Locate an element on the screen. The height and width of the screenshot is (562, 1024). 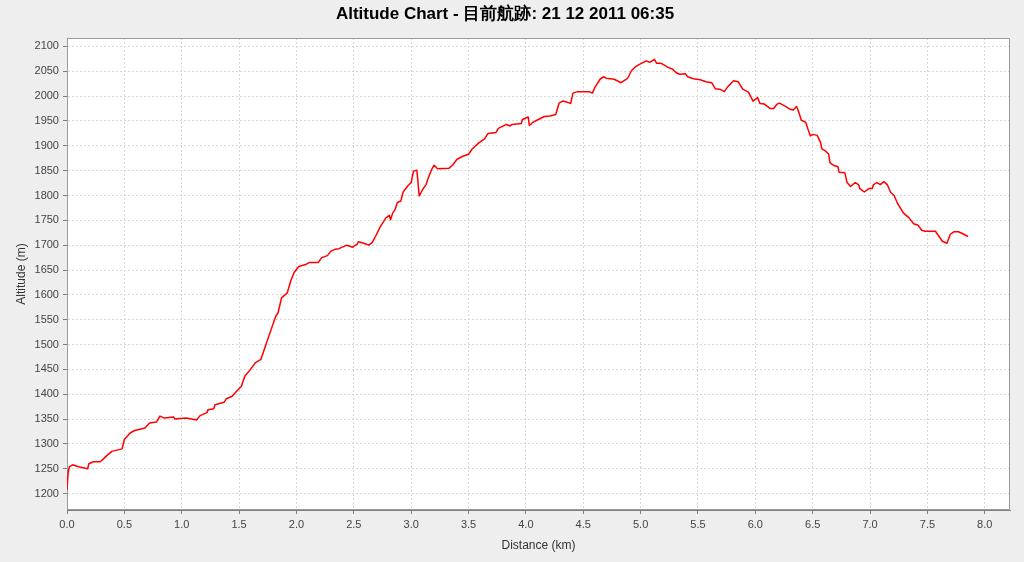
y-tick-label: 1250 is located at coordinates (46, 467).